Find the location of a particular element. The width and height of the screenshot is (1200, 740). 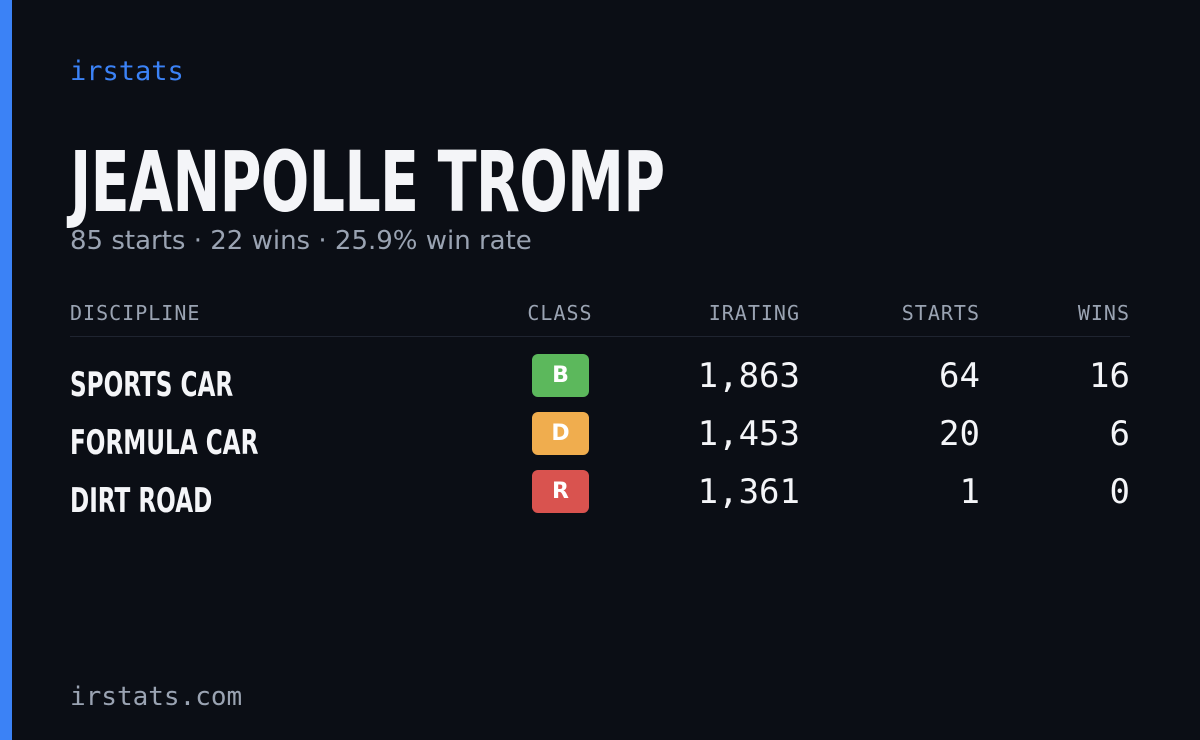

wins: 16 is located at coordinates (1109, 376).